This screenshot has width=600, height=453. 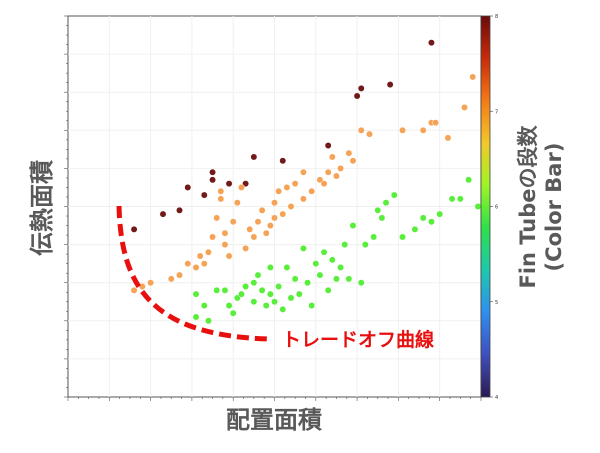 What do you see at coordinates (496, 17) in the screenshot?
I see `colorbar-tick-label: 8` at bounding box center [496, 17].